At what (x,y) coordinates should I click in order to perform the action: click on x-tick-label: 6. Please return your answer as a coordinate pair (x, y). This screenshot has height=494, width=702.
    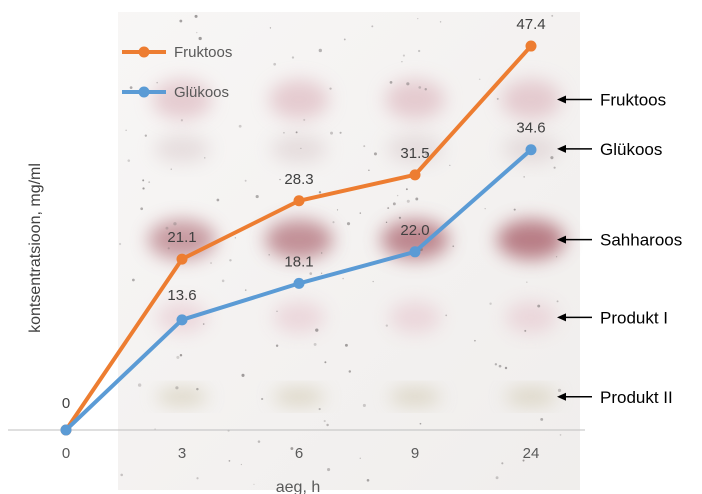
    Looking at the image, I should click on (299, 453).